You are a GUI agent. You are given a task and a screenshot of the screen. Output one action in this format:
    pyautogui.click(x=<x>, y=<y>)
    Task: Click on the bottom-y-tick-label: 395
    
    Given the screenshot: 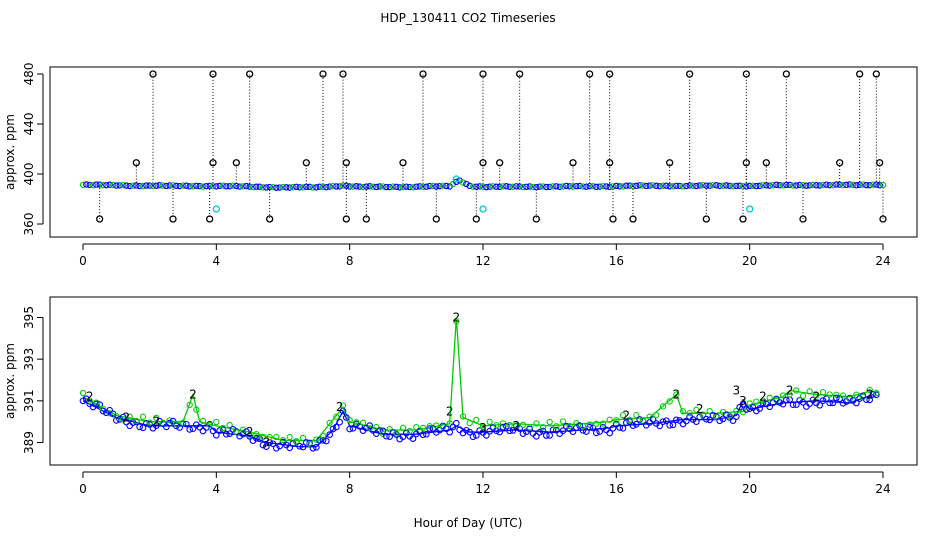 What is the action you would take?
    pyautogui.click(x=29, y=317)
    